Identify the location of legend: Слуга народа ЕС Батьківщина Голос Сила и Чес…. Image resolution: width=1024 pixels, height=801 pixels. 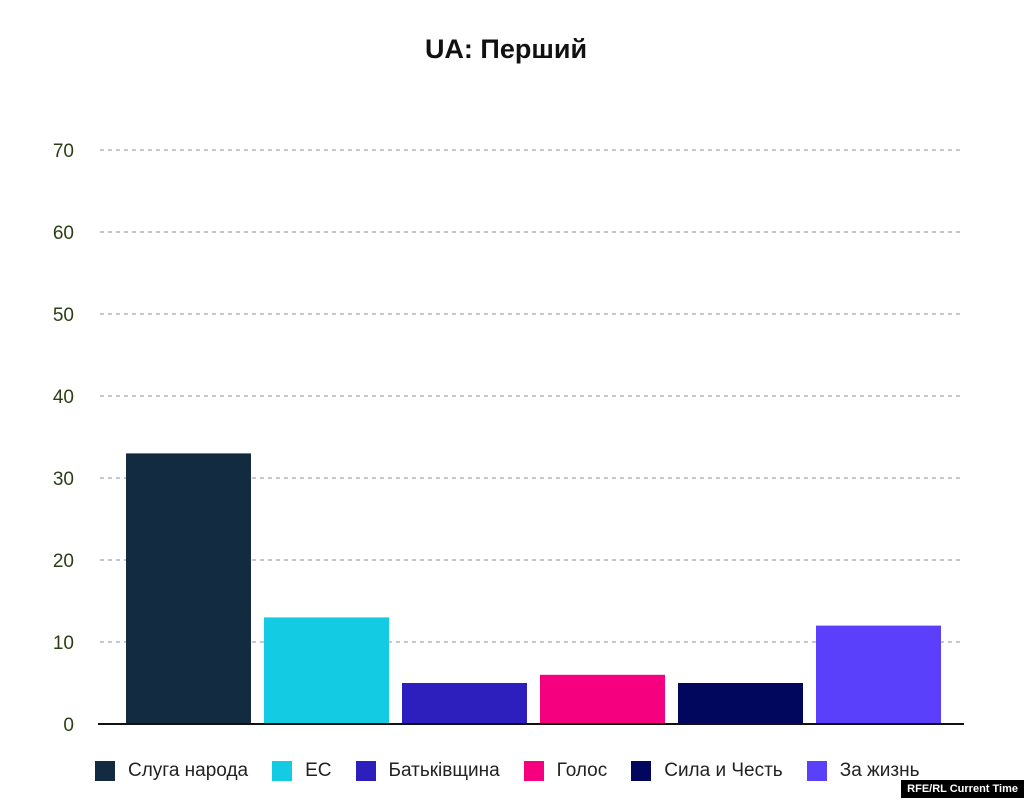
(507, 771).